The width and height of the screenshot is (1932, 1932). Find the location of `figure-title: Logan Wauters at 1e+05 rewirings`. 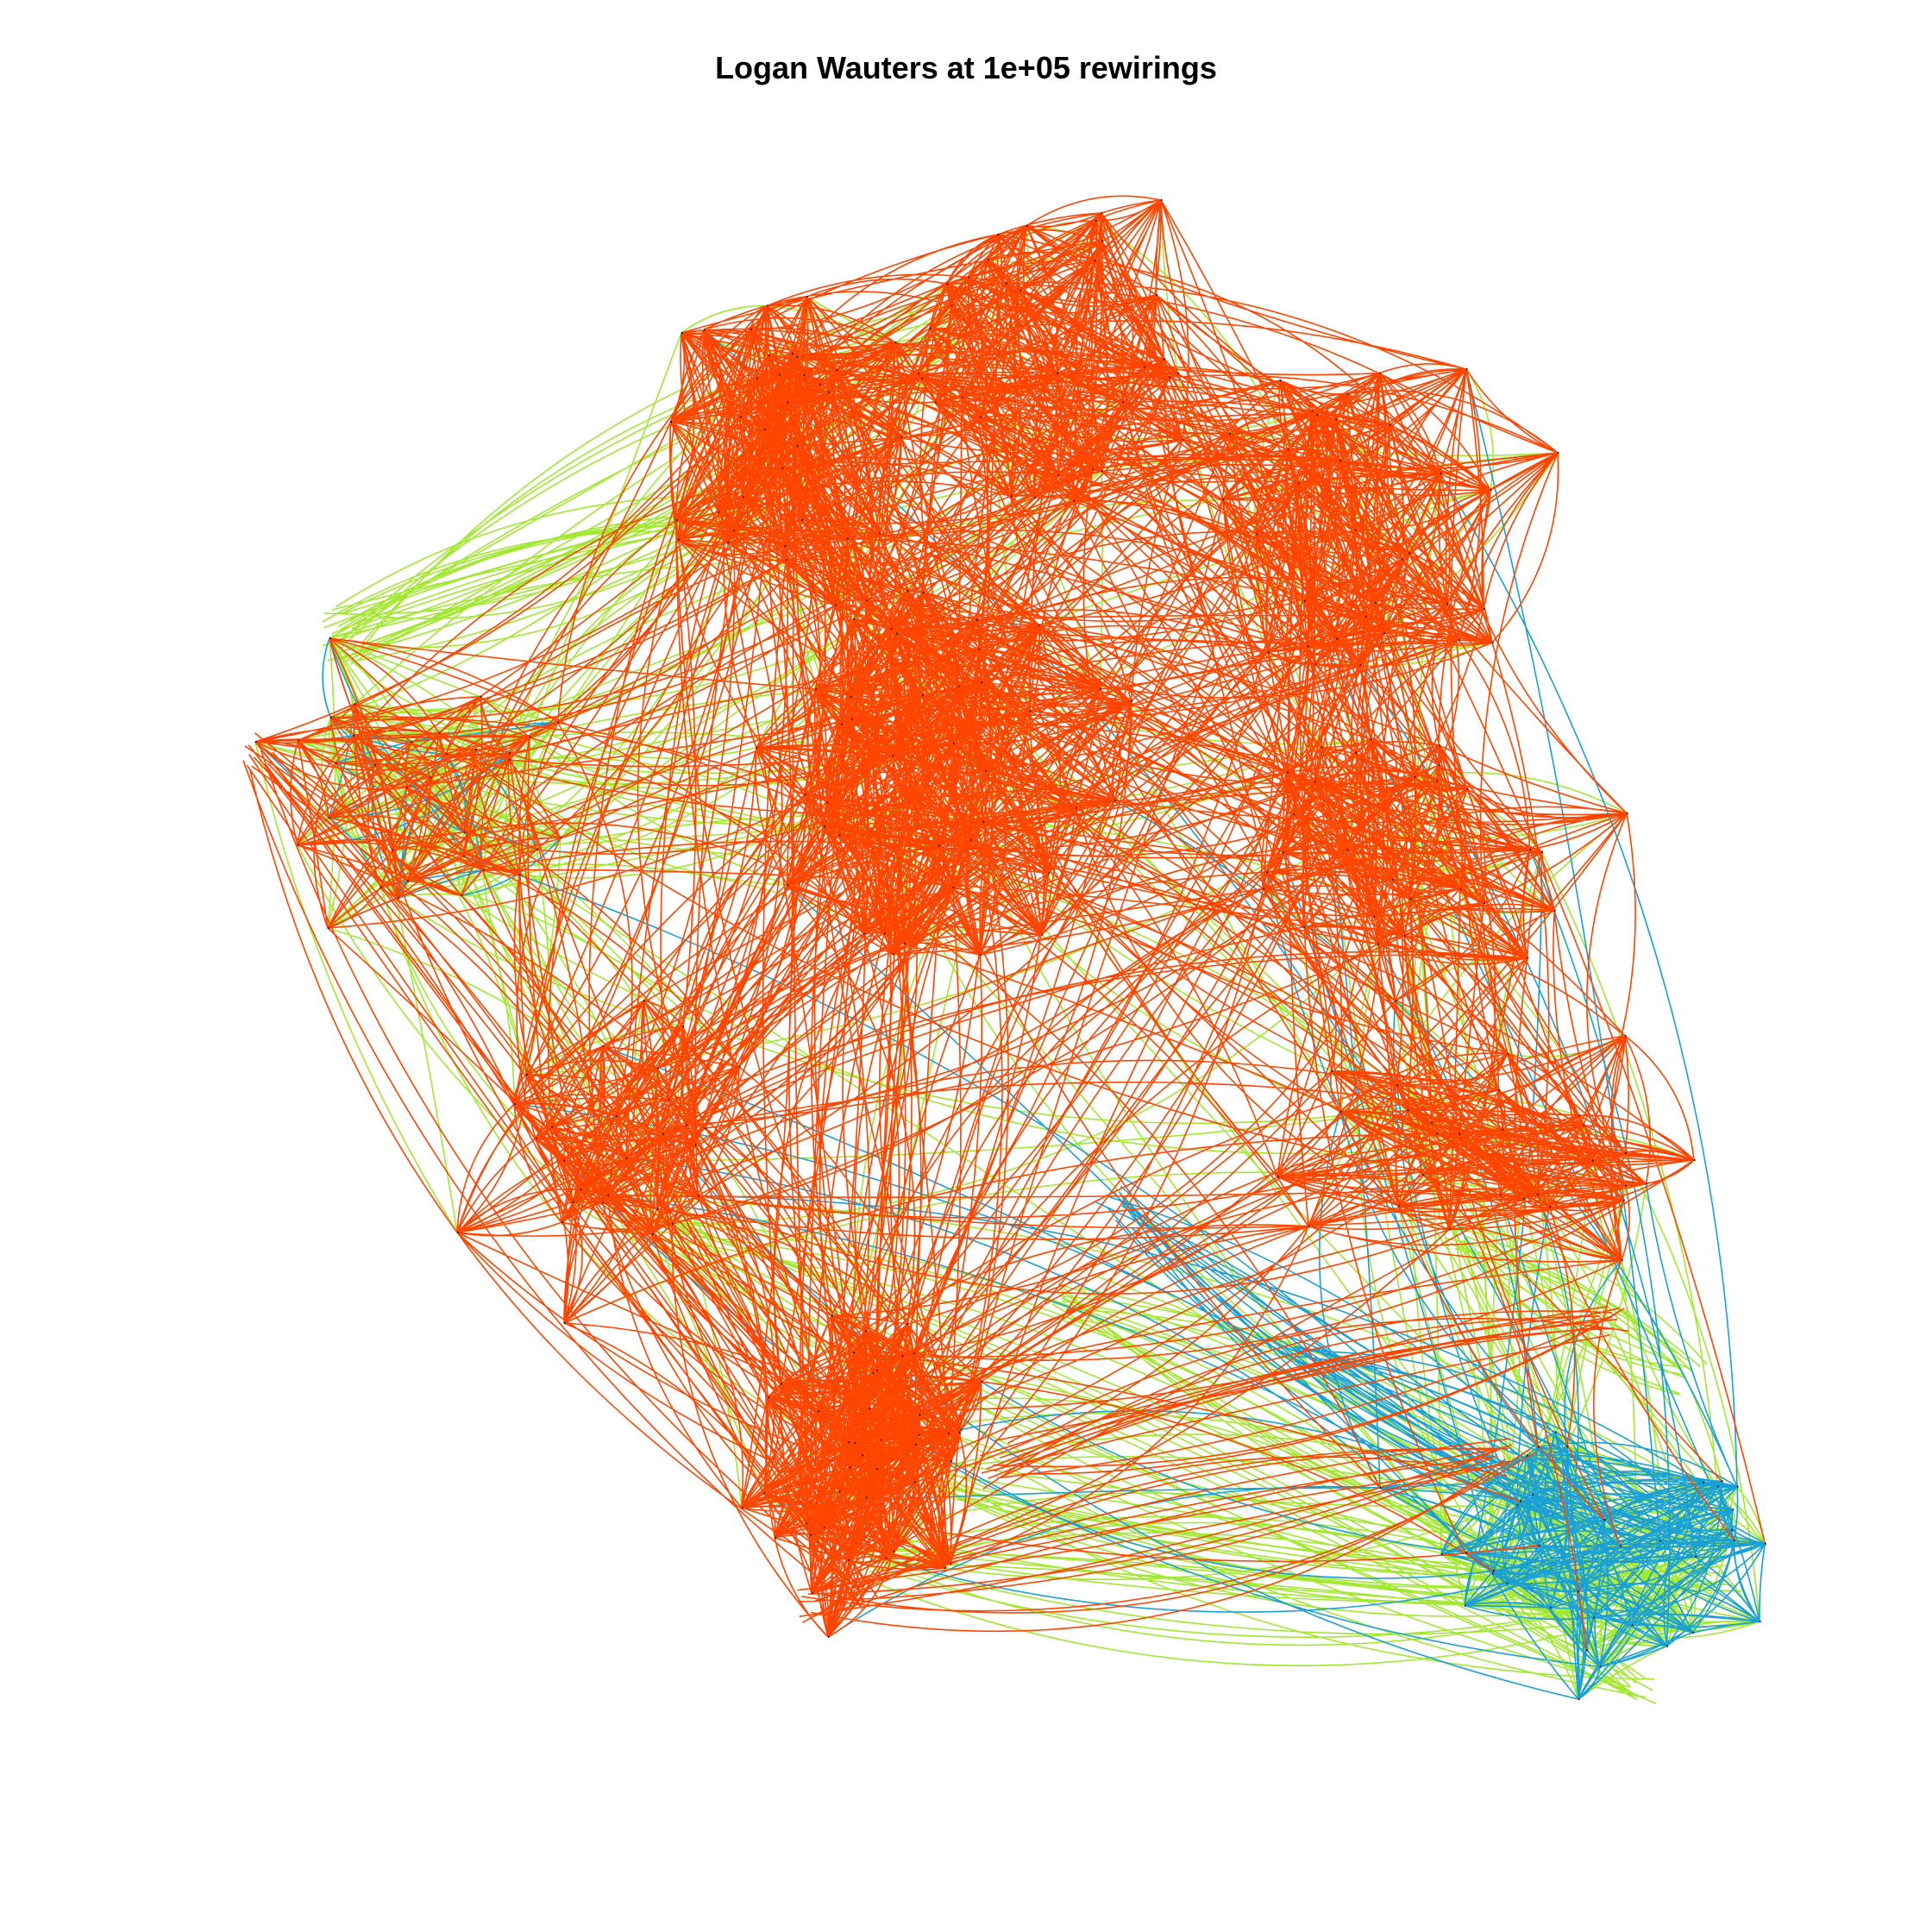

figure-title: Logan Wauters at 1e+05 rewirings is located at coordinates (966, 67).